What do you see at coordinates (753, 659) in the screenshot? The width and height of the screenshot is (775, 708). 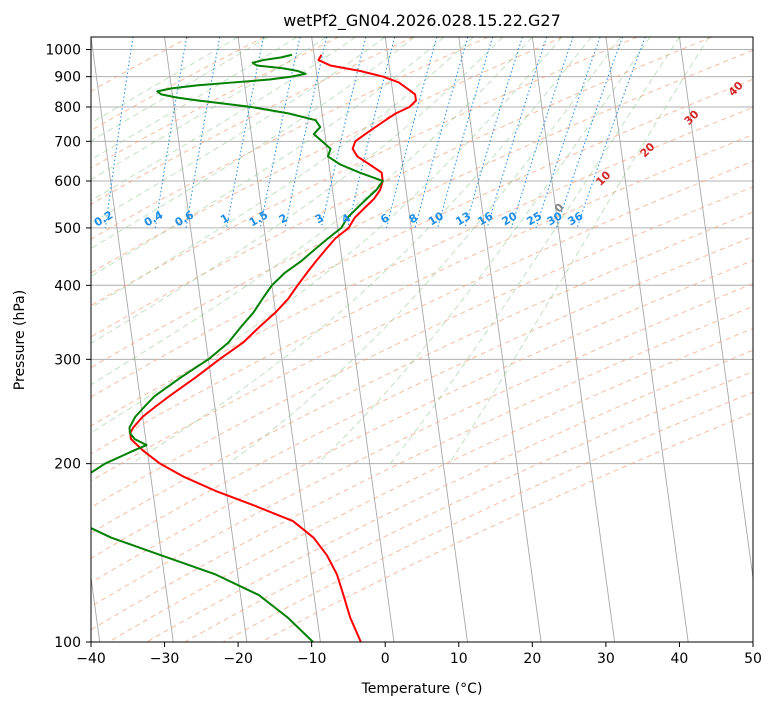 I see `x-tick-label: 50` at bounding box center [753, 659].